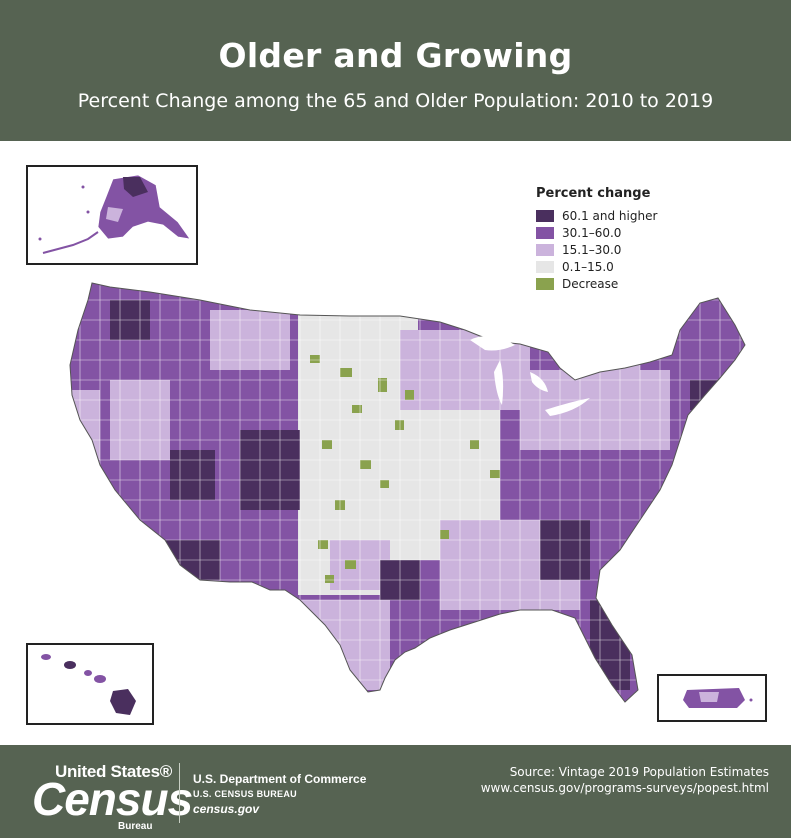 The height and width of the screenshot is (838, 791). I want to click on legend-item-15-30: 15.1–30.0, so click(596, 249).